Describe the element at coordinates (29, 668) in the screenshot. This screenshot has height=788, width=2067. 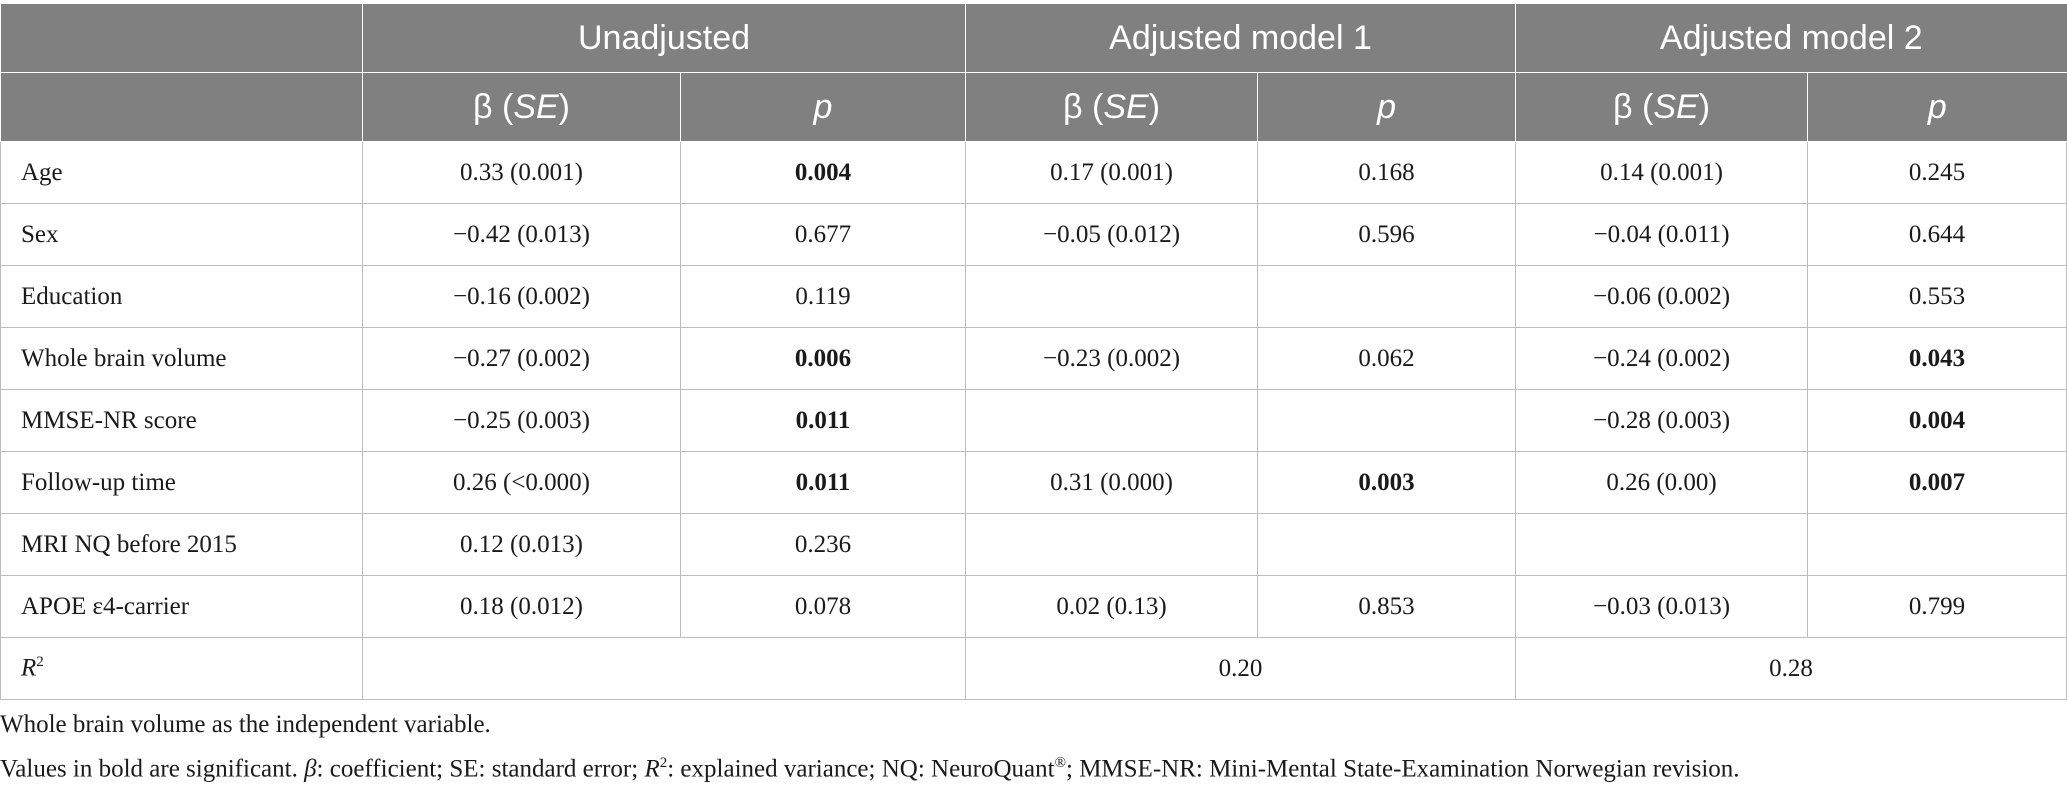
I see `r-letter: R` at that location.